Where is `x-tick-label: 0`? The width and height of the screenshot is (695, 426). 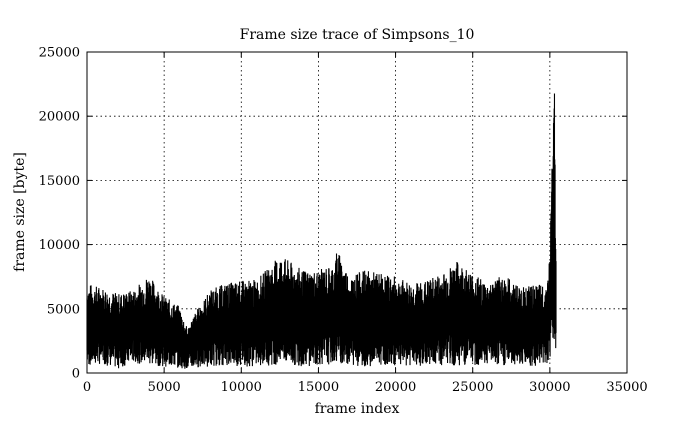
x-tick-label: 0 is located at coordinates (87, 387).